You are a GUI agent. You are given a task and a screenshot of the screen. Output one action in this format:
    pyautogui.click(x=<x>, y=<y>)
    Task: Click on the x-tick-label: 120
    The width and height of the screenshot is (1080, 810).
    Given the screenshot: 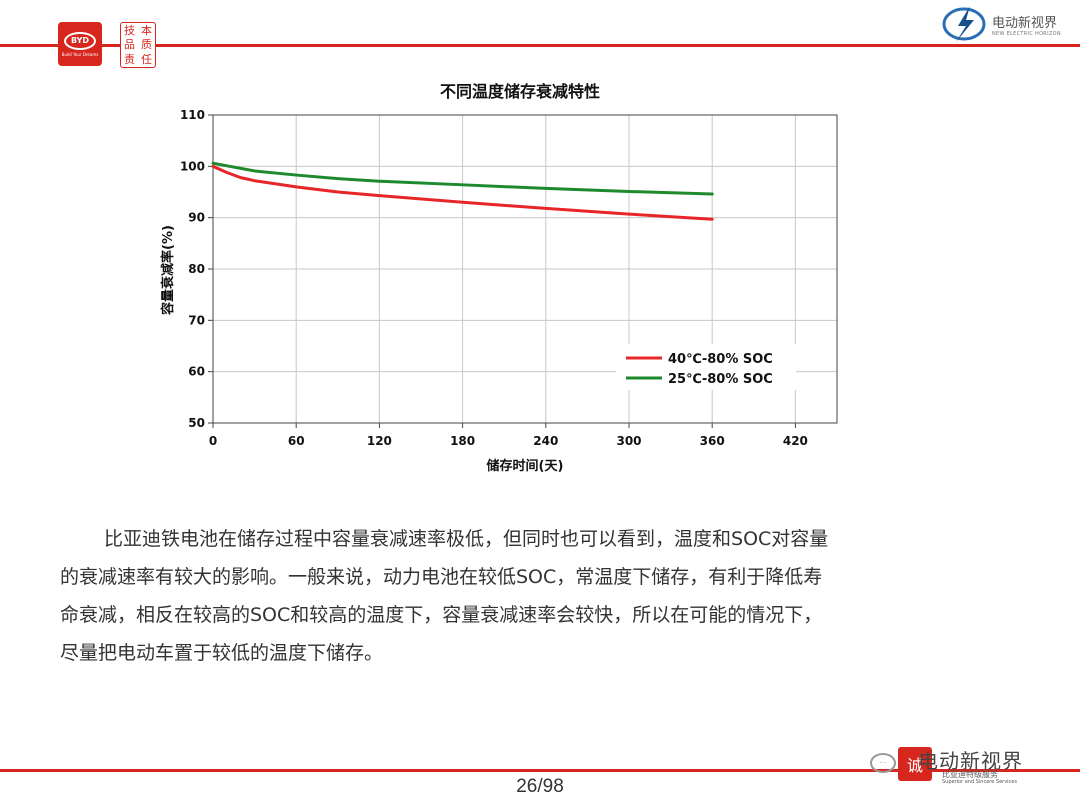 What is the action you would take?
    pyautogui.click(x=379, y=441)
    